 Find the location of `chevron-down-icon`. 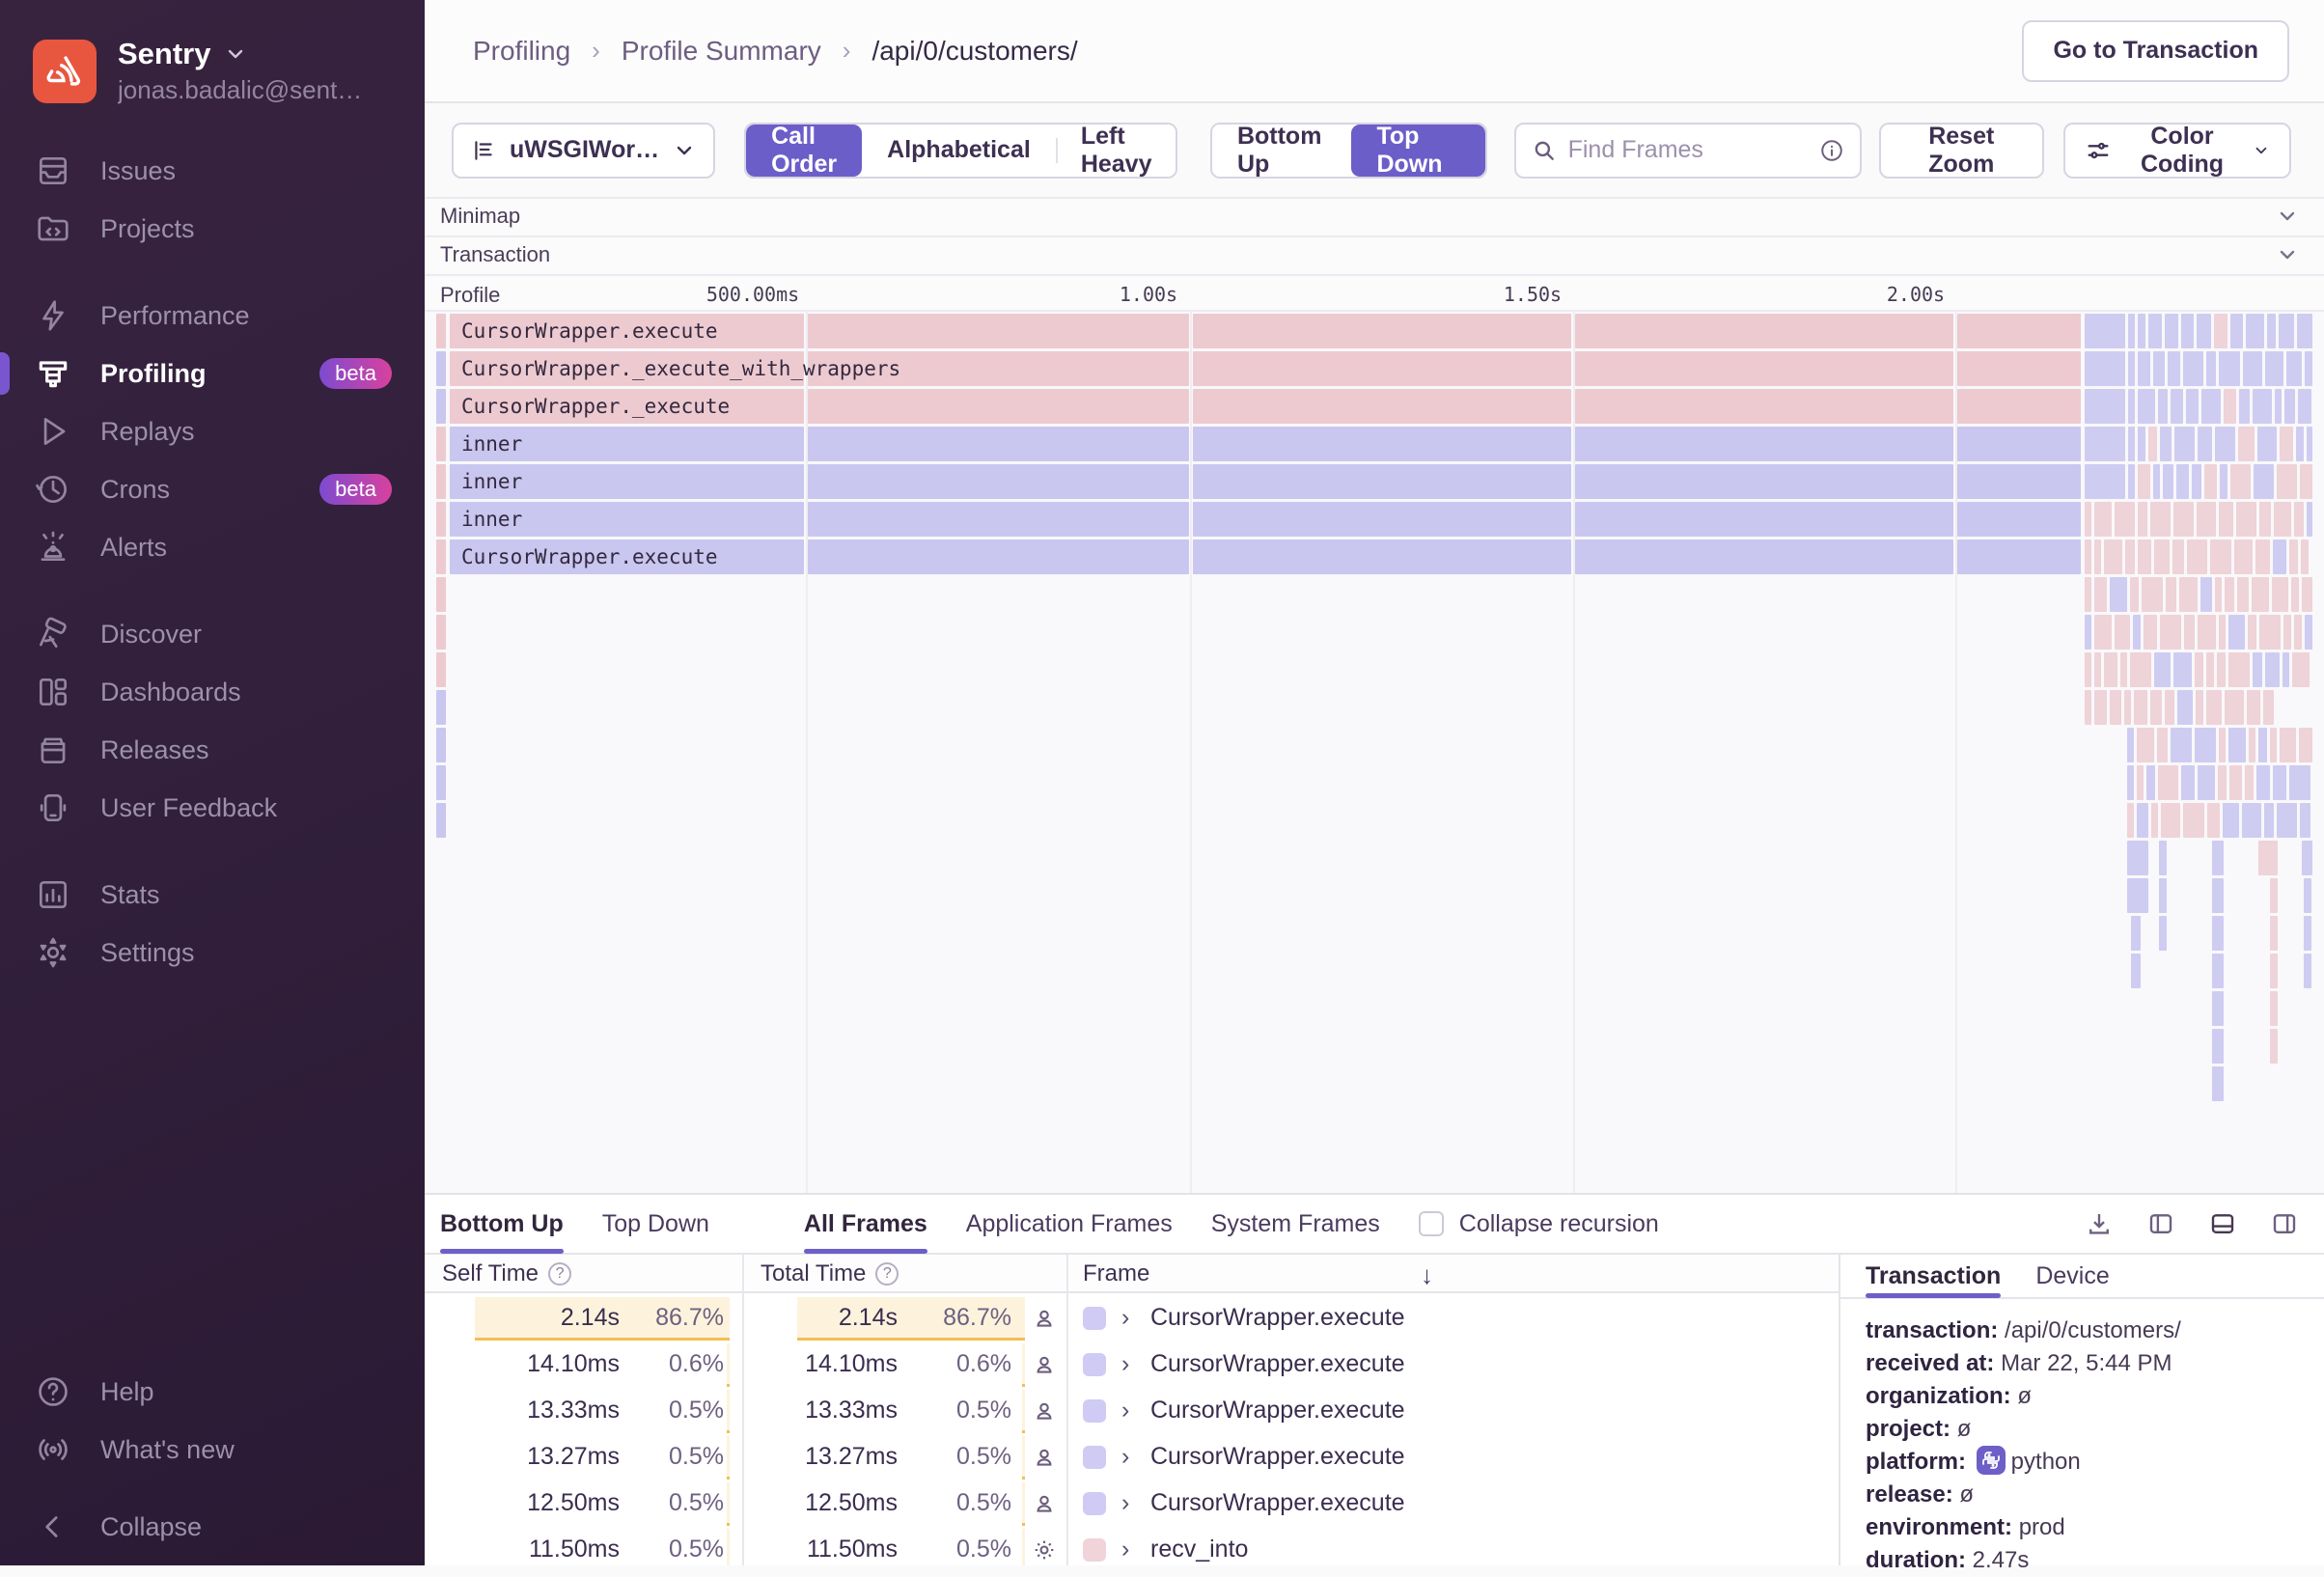

chevron-down-icon is located at coordinates (2287, 254).